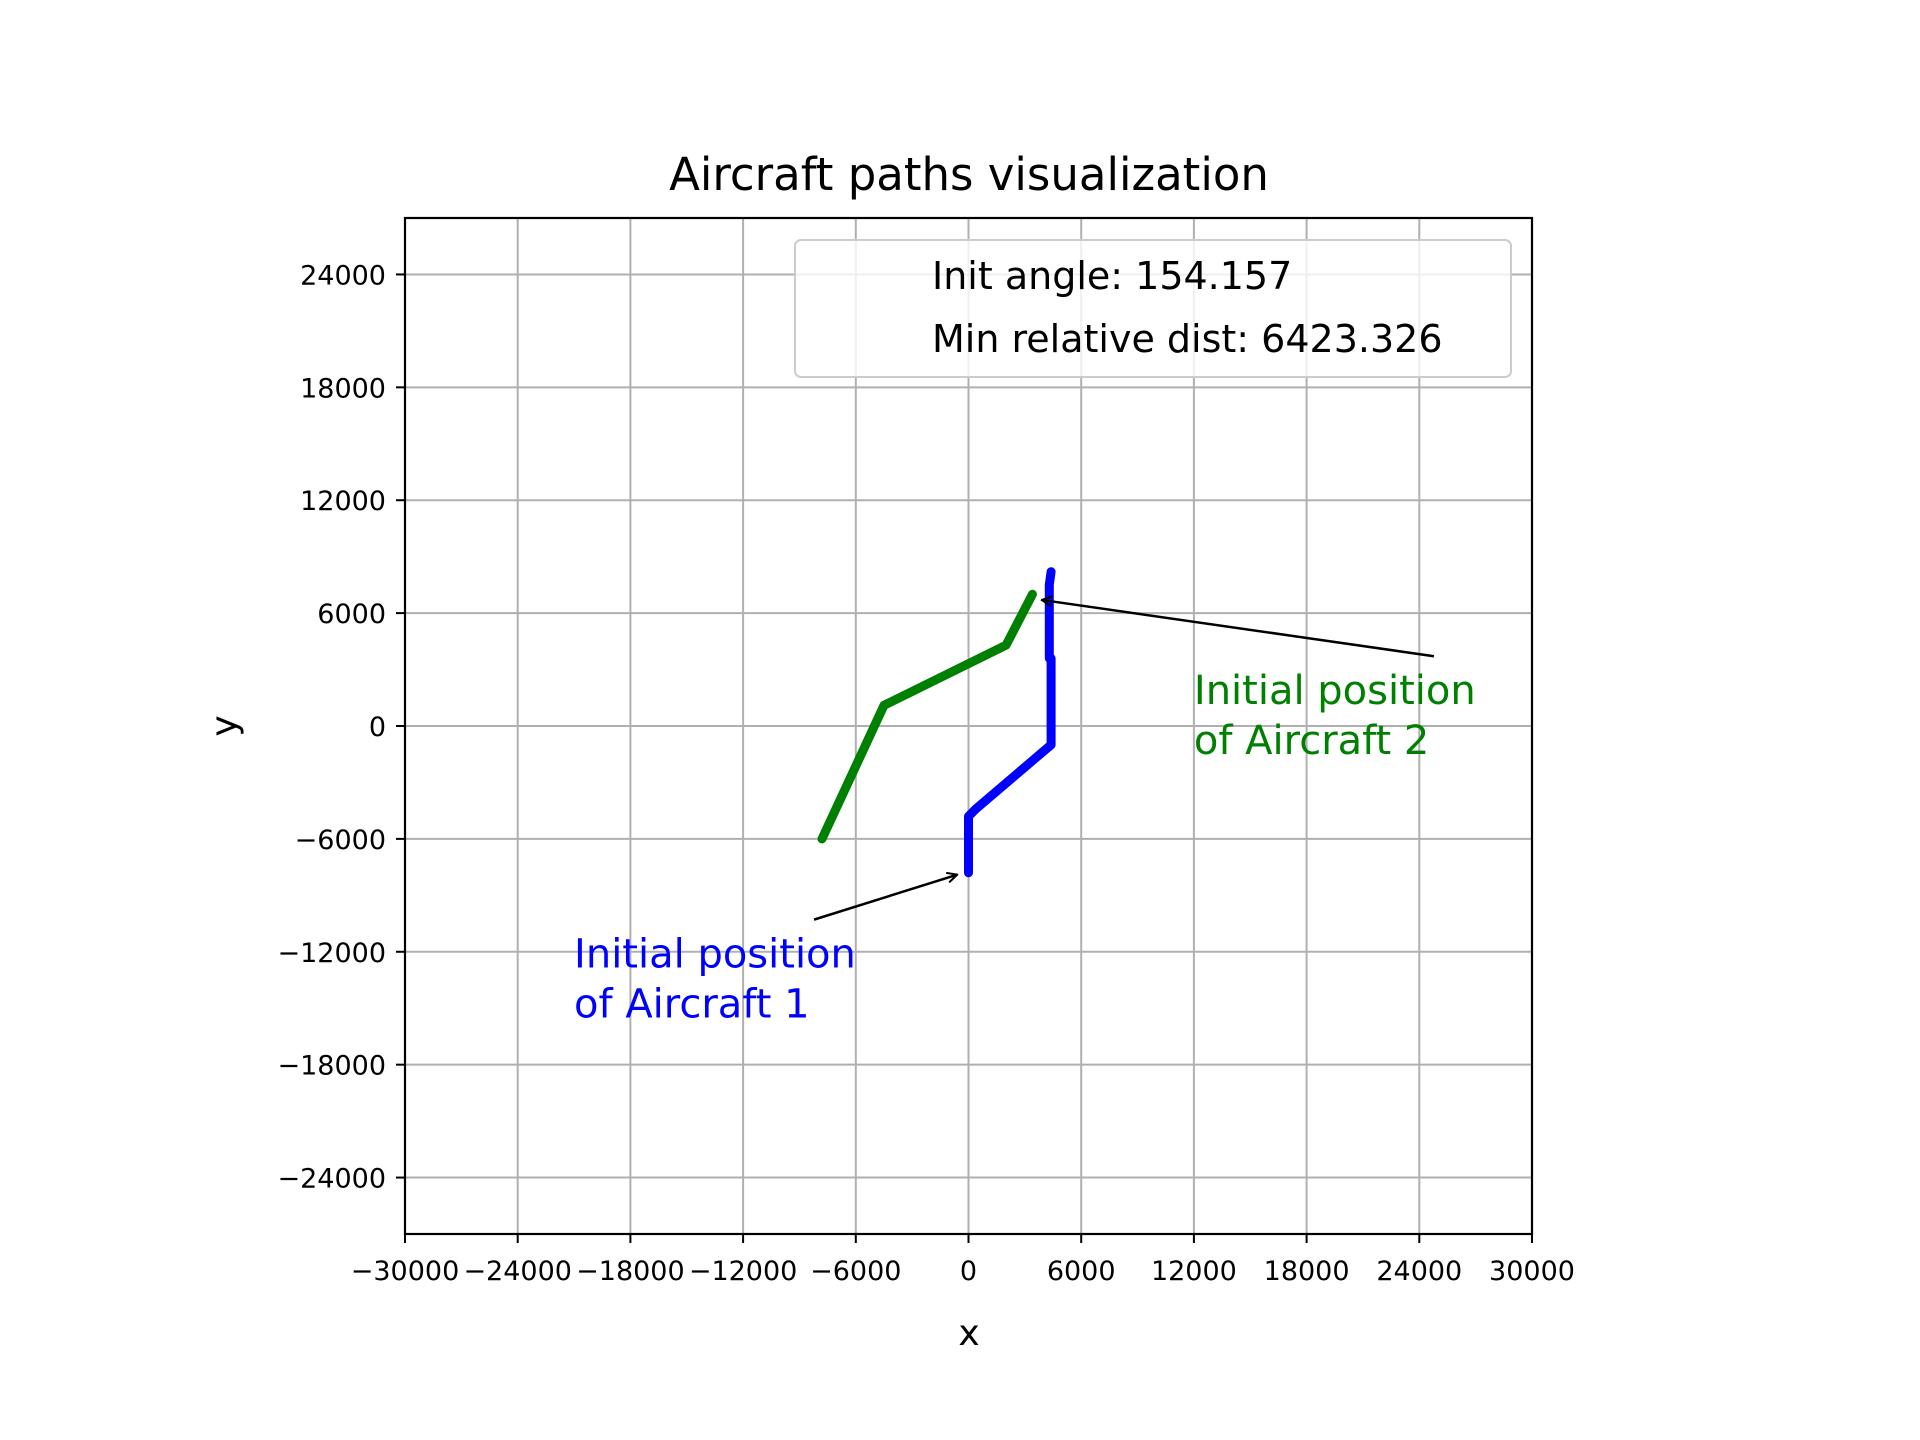 The image size is (1920, 1440). Describe the element at coordinates (1419, 1271) in the screenshot. I see `x-tick-label: 24000` at that location.